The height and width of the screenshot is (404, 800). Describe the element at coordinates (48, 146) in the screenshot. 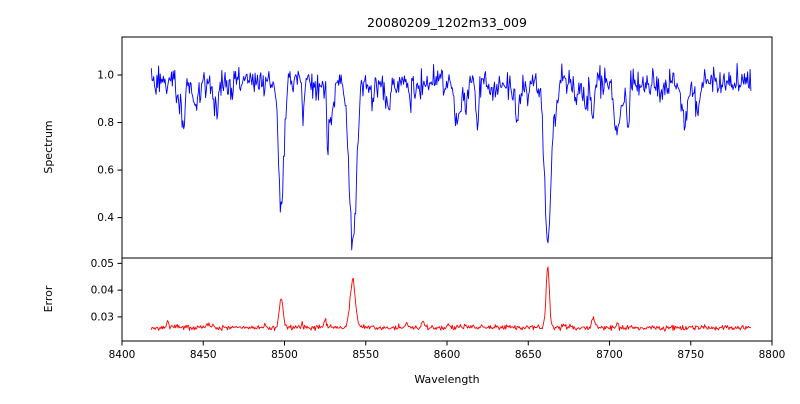

I see `spectrum-y-axis-label: Spectrum` at that location.